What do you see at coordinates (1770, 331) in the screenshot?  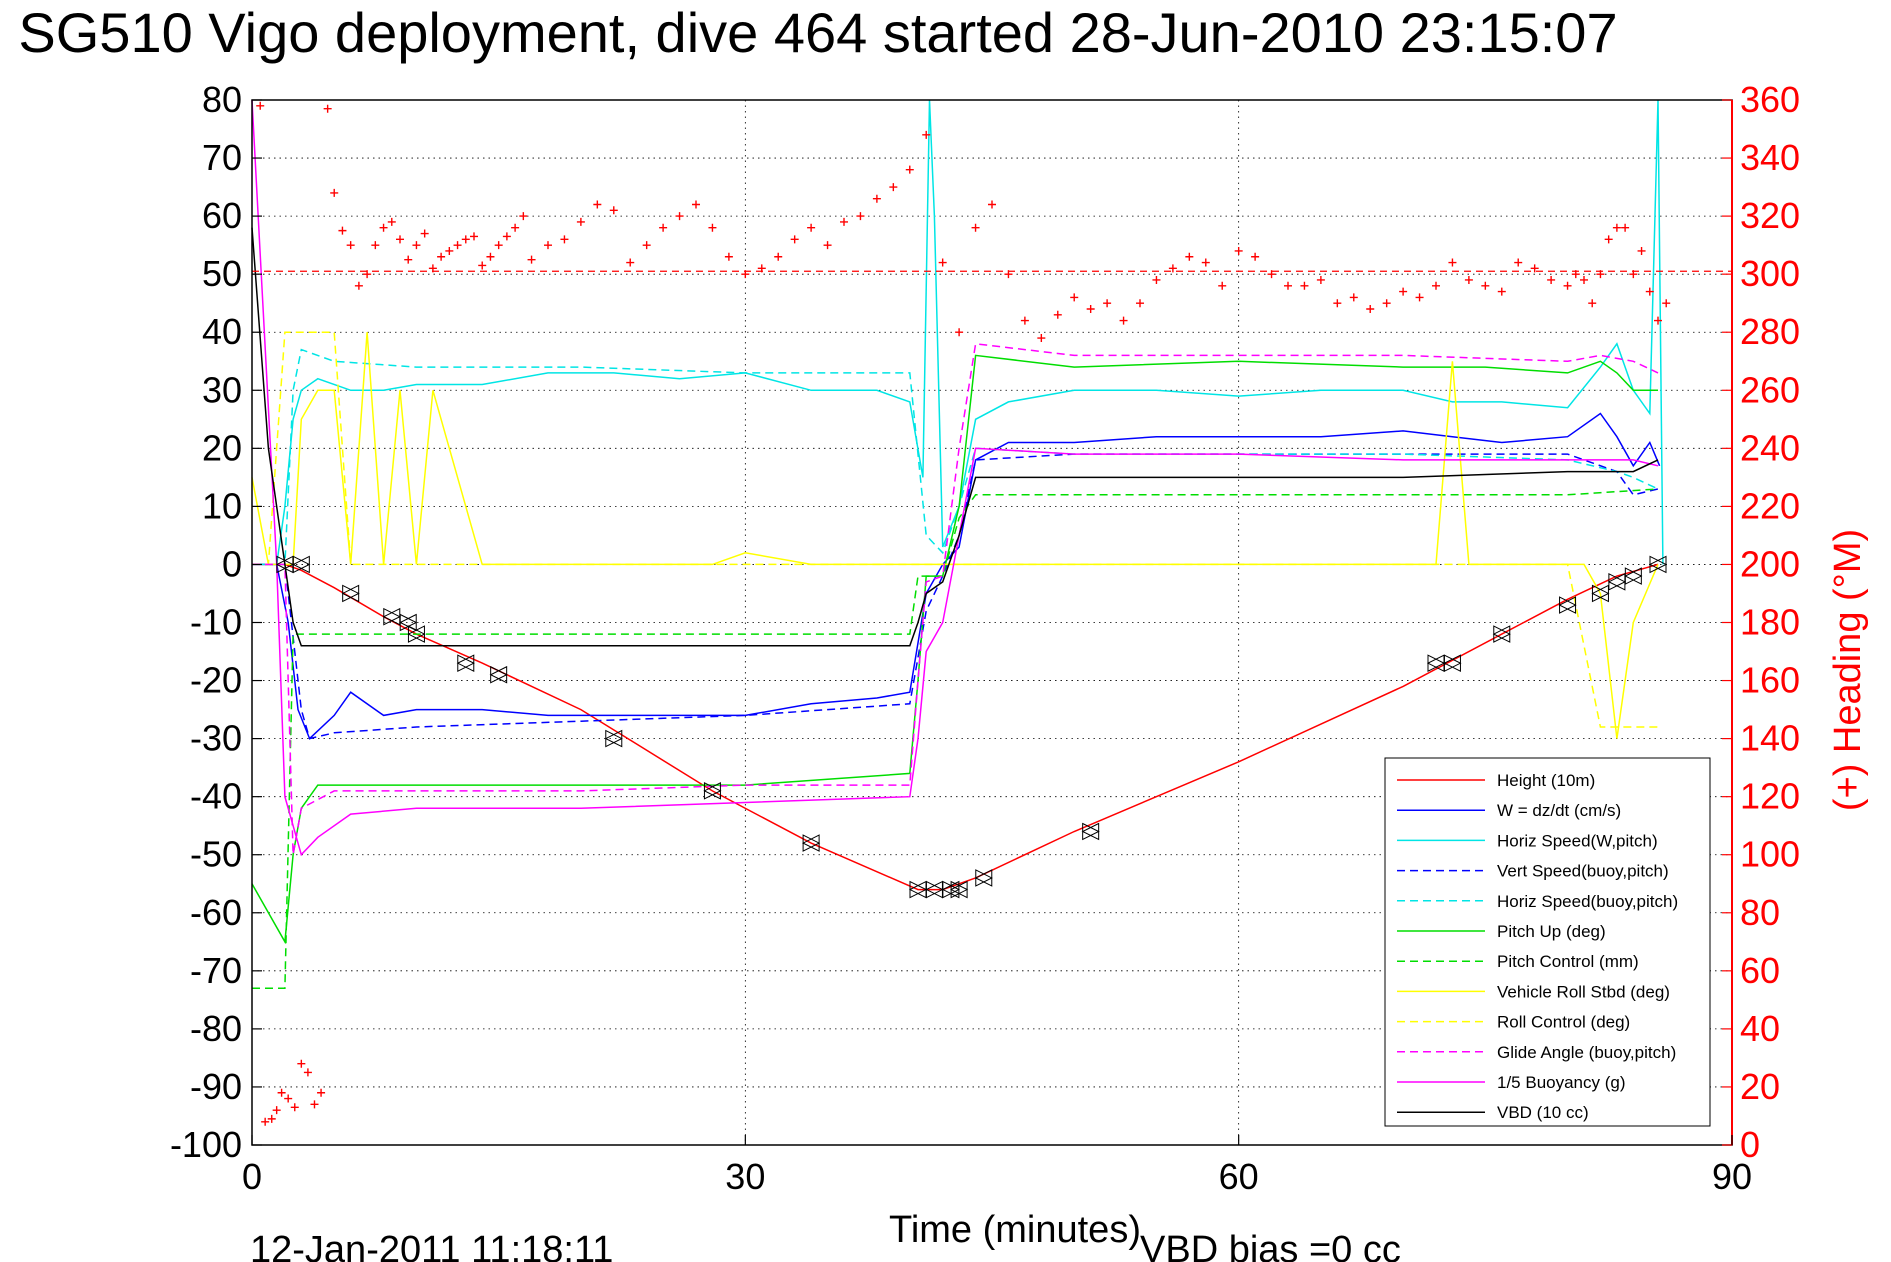 I see `y-right-tick-label: 280` at bounding box center [1770, 331].